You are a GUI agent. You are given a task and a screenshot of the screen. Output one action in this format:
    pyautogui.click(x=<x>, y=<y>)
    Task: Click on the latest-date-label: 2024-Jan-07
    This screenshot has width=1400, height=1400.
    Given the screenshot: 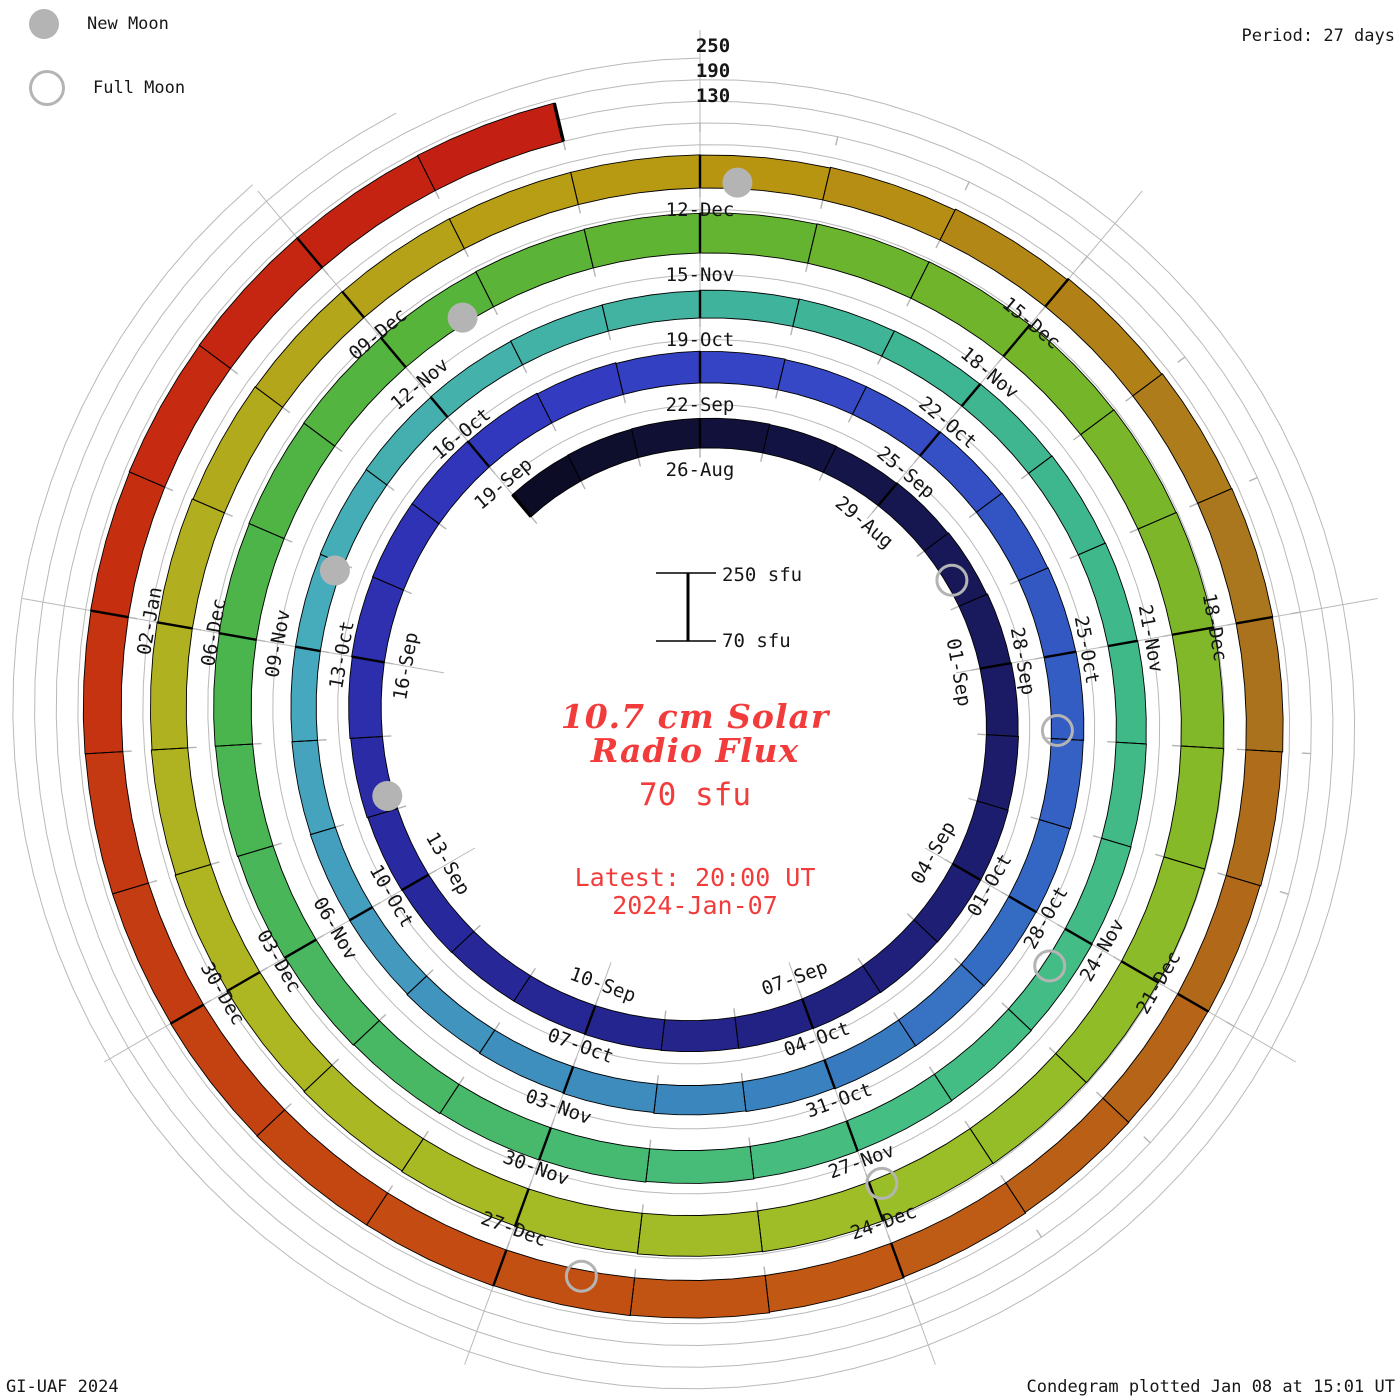 What is the action you would take?
    pyautogui.click(x=695, y=905)
    